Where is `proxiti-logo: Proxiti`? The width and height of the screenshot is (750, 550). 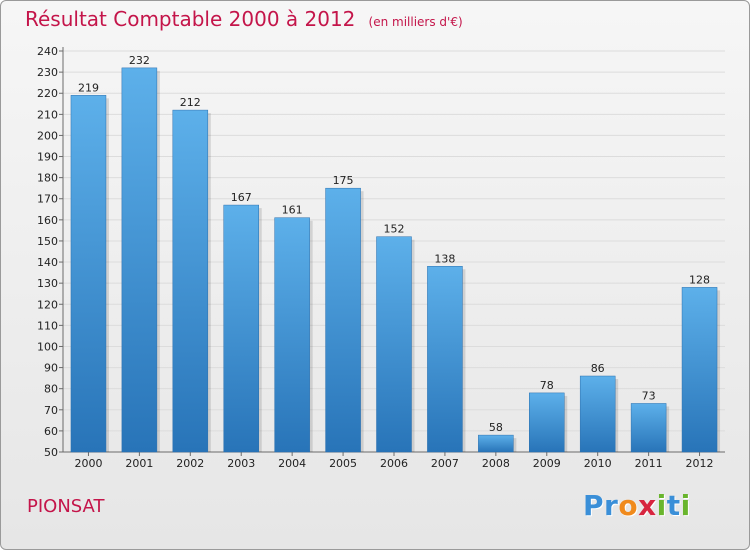
proxiti-logo: Proxiti is located at coordinates (637, 505).